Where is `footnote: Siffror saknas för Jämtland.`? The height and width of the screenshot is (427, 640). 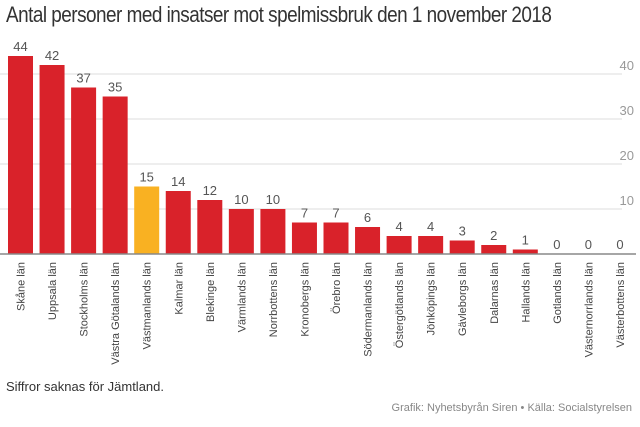 footnote: Siffror saknas för Jämtland. is located at coordinates (85, 386).